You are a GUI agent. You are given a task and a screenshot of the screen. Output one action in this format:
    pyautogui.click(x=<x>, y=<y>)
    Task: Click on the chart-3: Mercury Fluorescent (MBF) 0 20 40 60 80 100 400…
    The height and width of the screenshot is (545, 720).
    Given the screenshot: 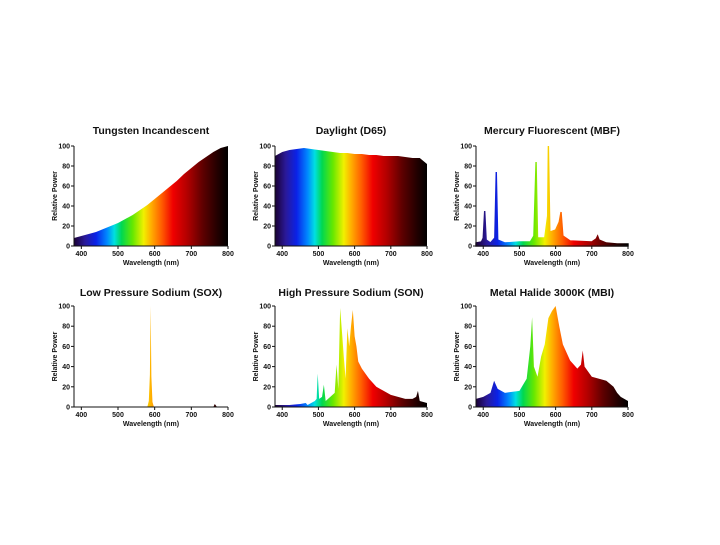 What is the action you would take?
    pyautogui.click(x=544, y=196)
    